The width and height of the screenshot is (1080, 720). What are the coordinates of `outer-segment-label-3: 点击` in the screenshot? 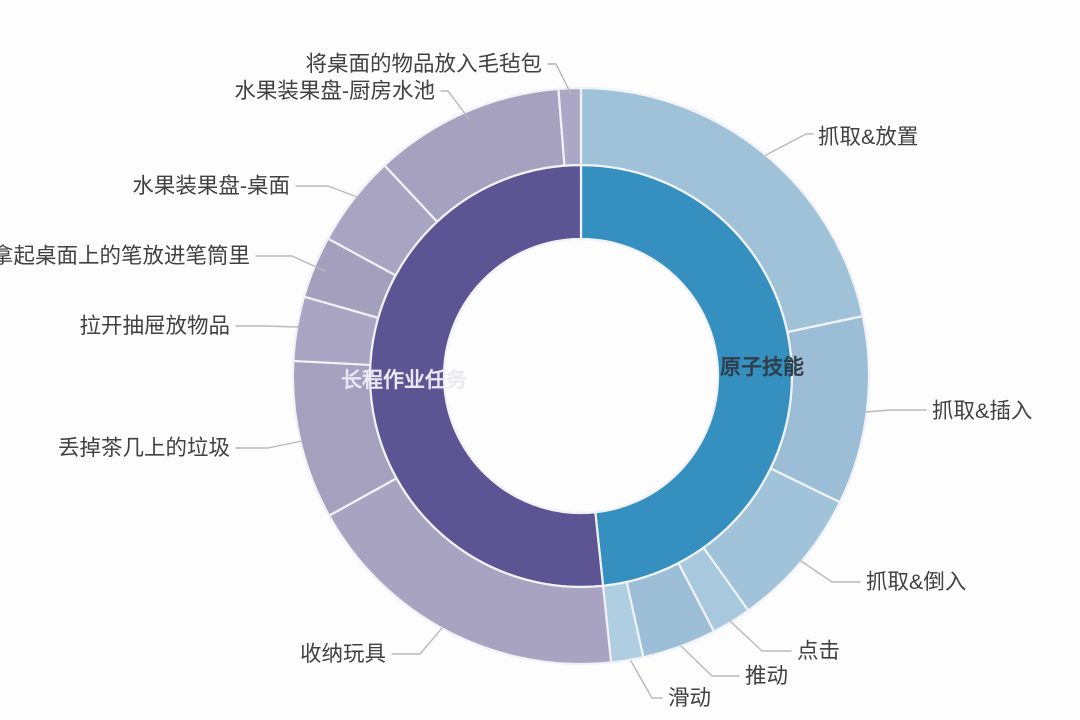 It's located at (818, 651).